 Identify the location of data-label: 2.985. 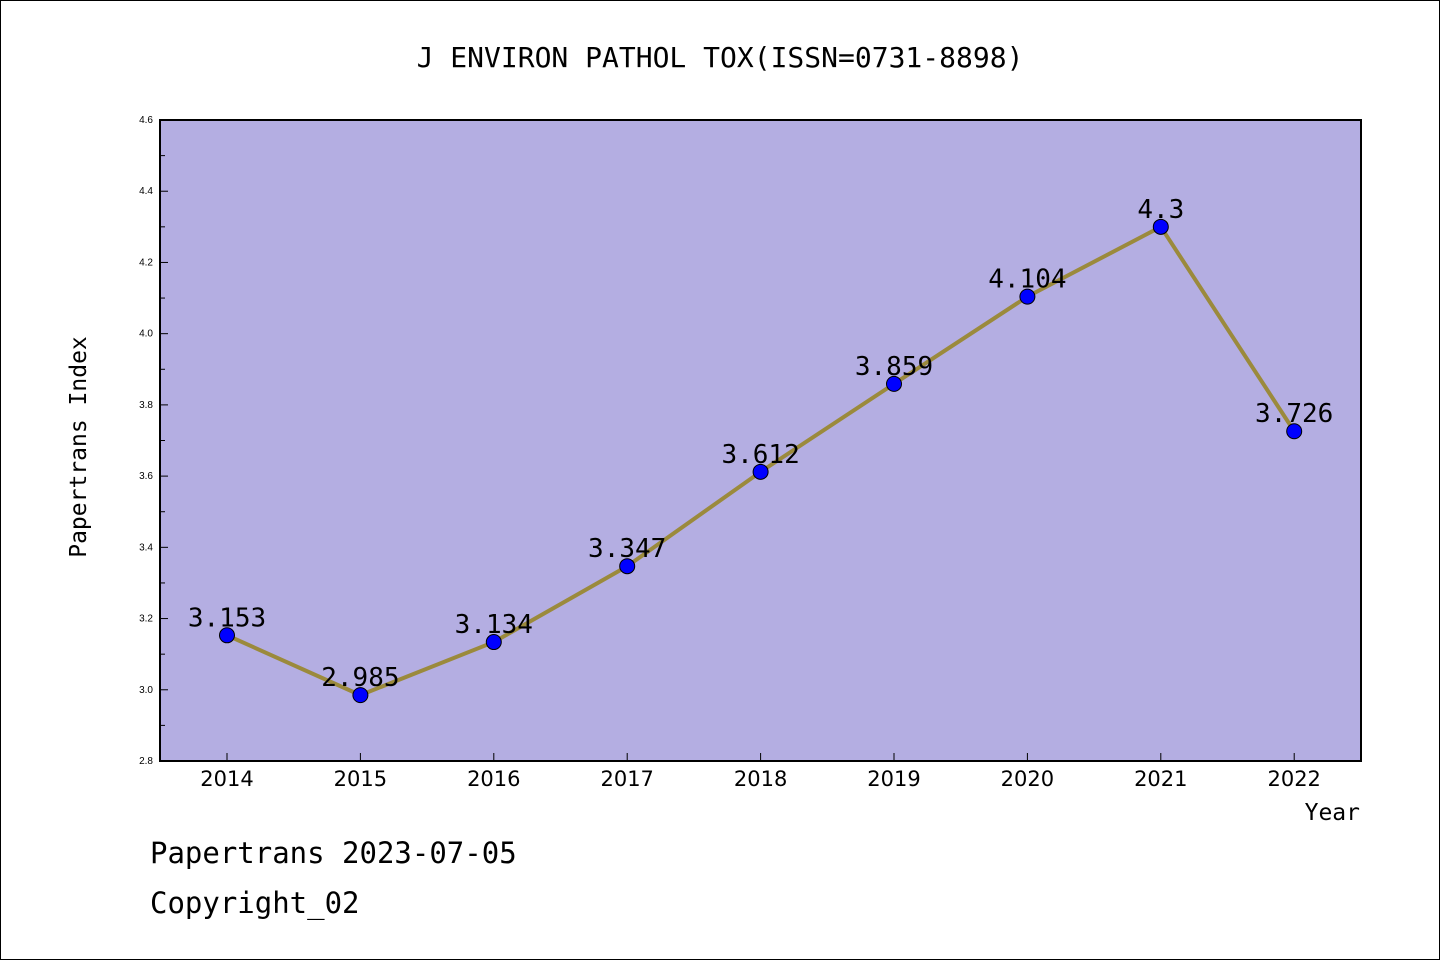
(360, 678).